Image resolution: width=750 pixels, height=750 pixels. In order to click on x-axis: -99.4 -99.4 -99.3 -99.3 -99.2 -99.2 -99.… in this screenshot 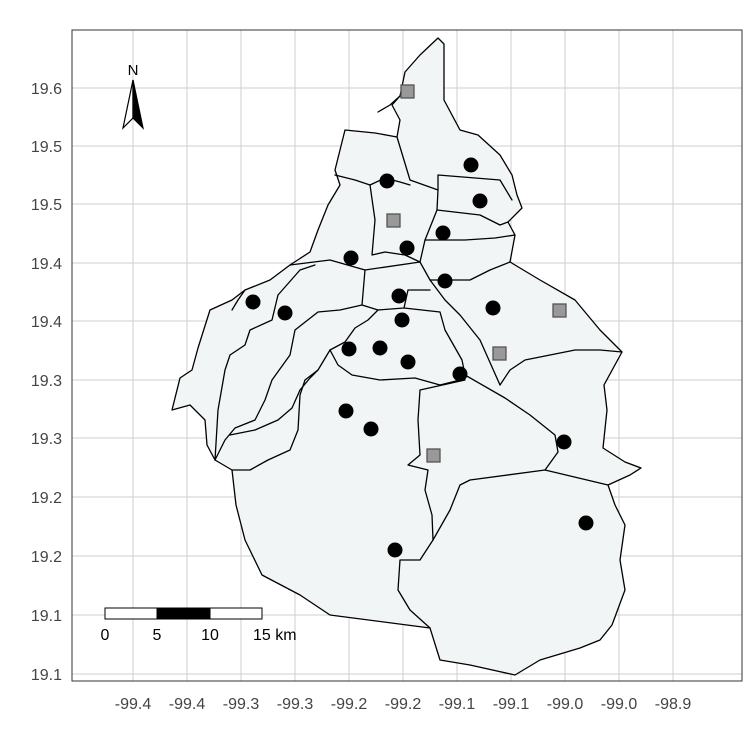, I will do `click(403, 704)`.